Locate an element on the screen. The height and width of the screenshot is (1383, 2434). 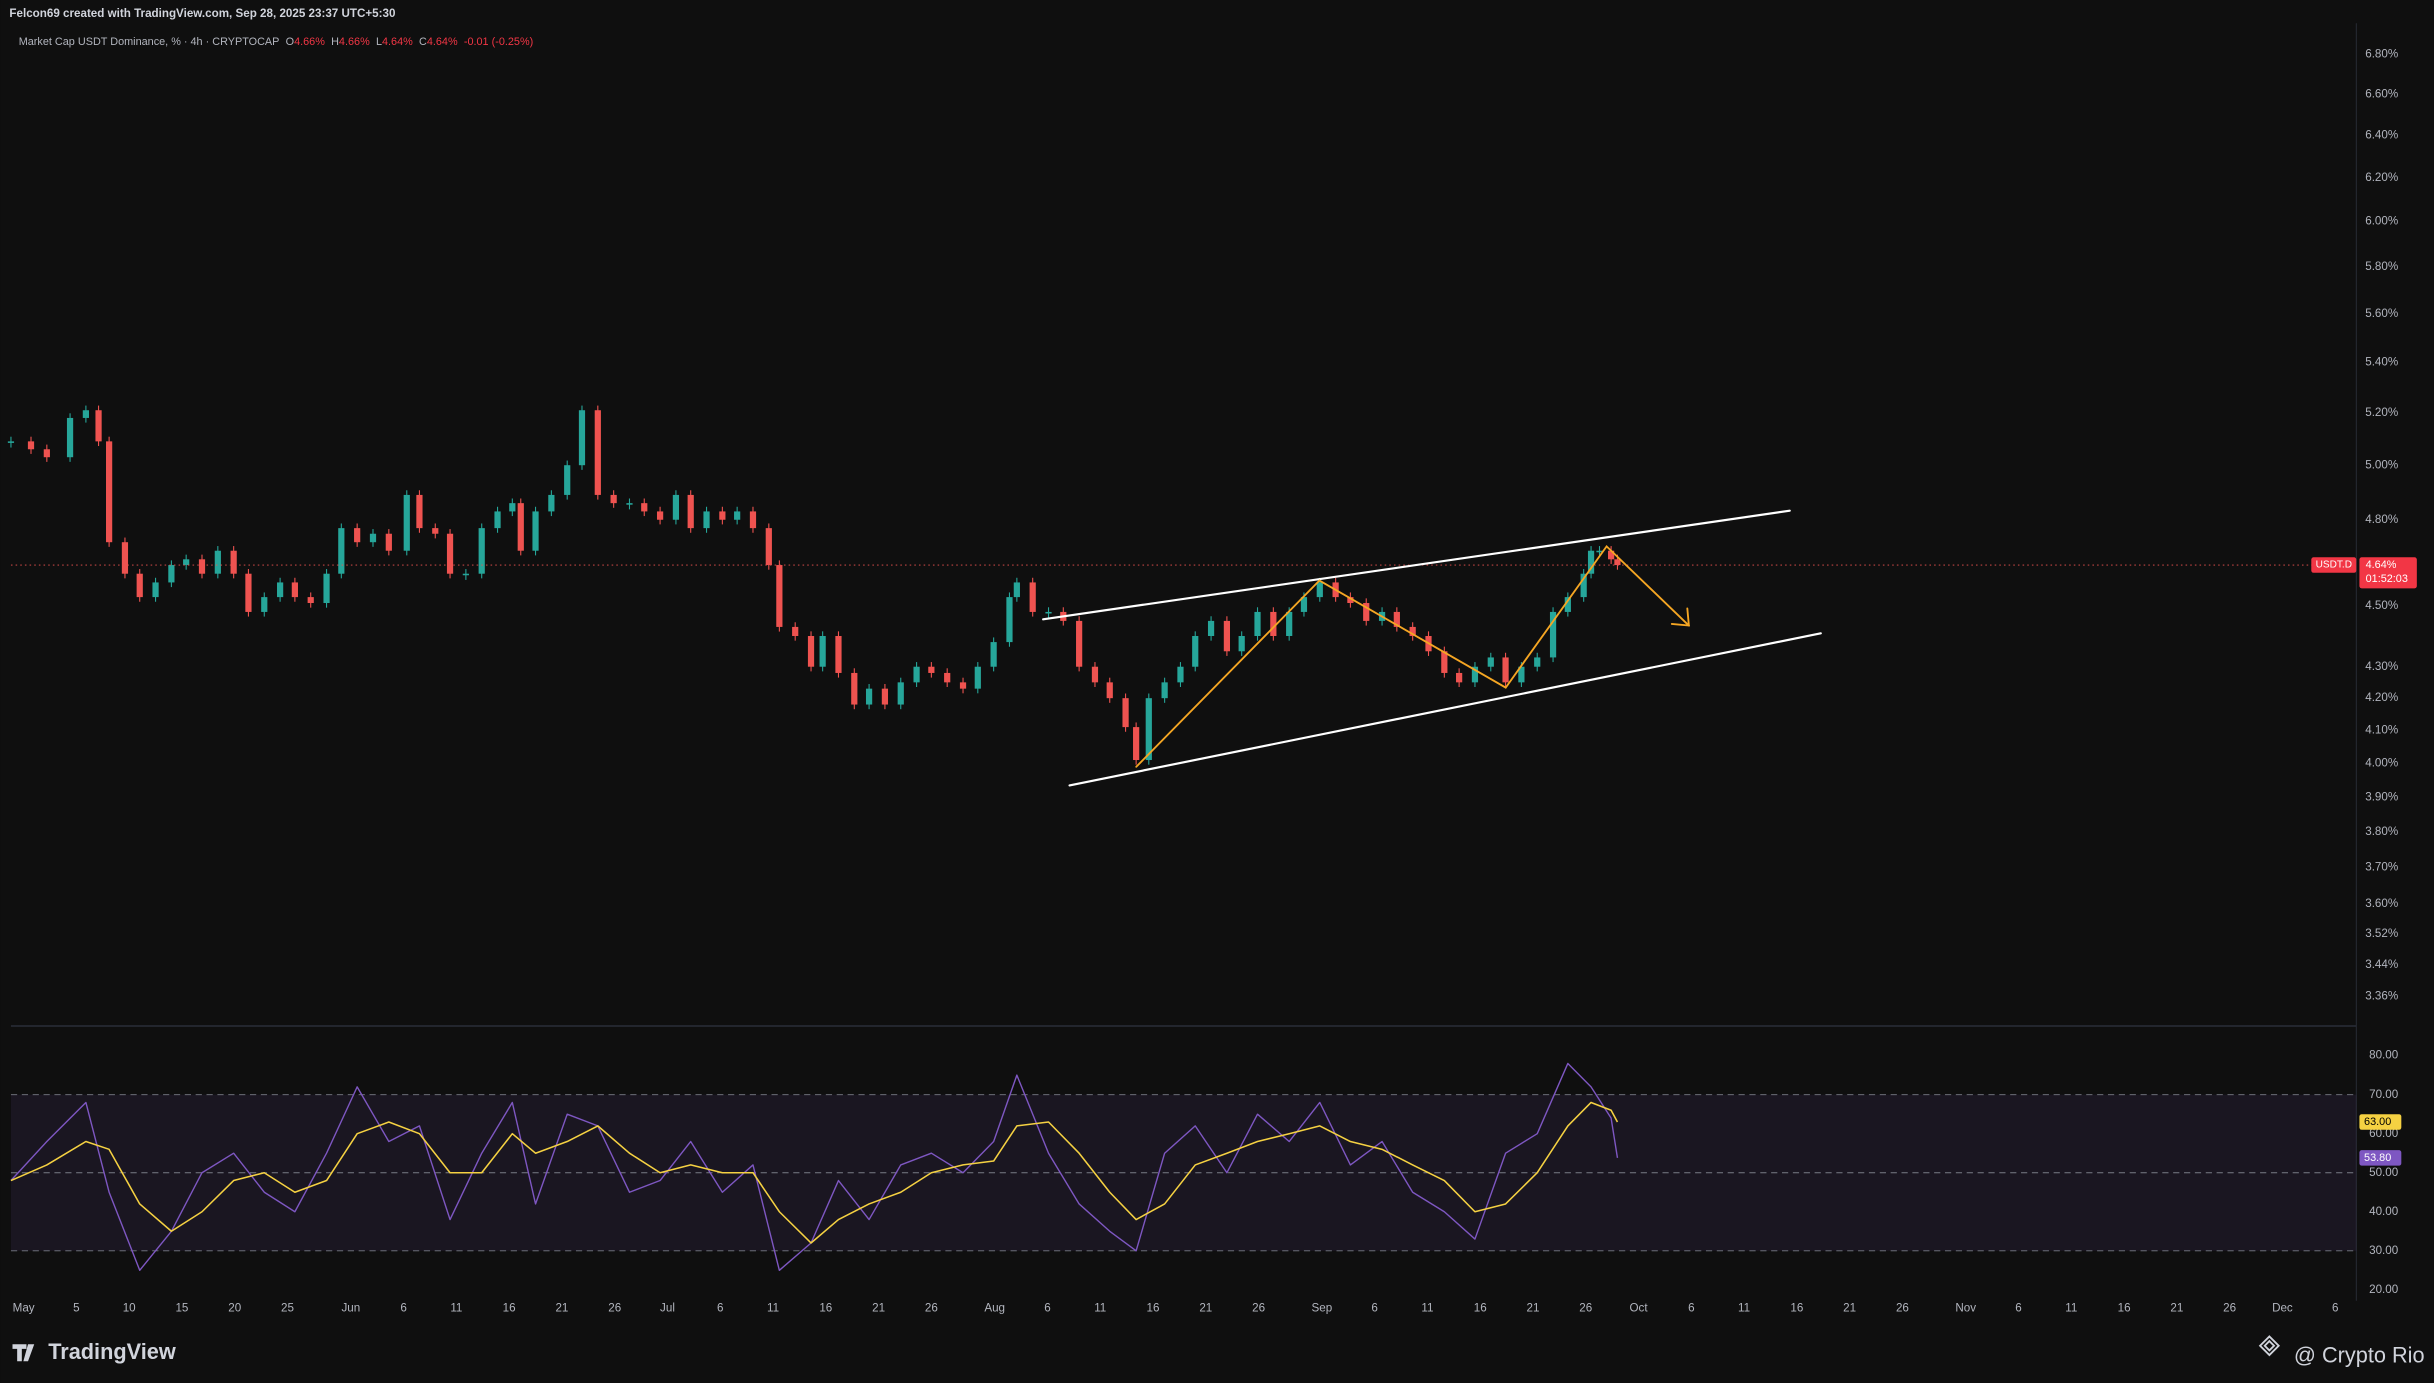
arrow-head is located at coordinates (1680, 617).